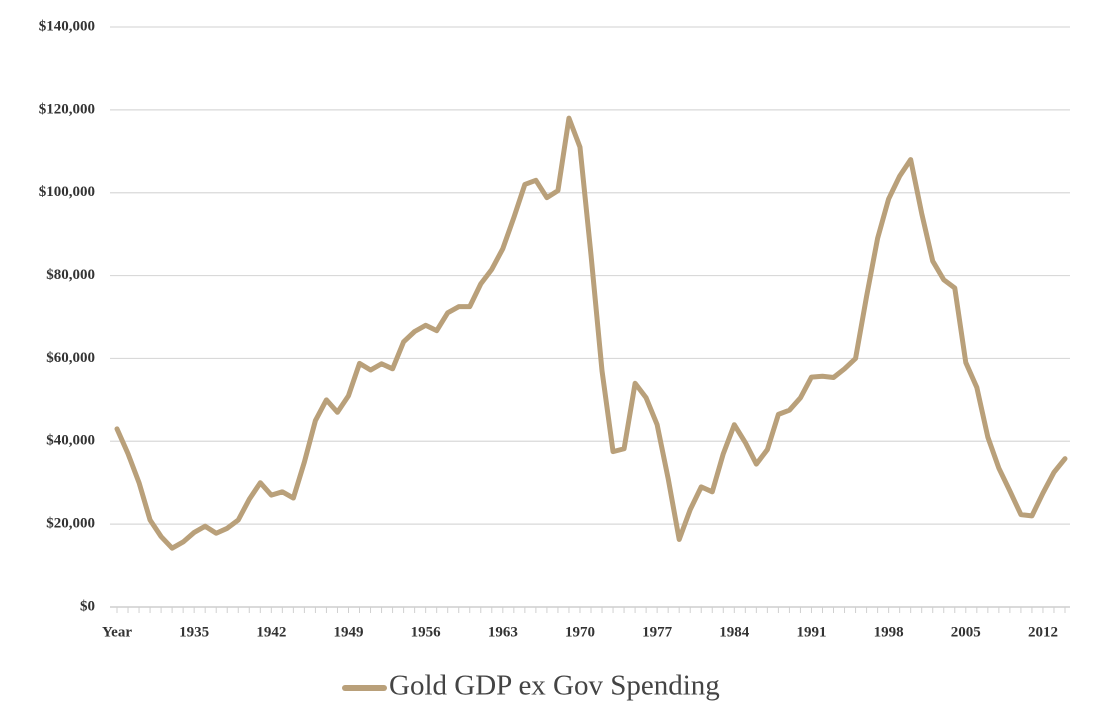 The image size is (1111, 723). Describe the element at coordinates (67, 26) in the screenshot. I see `y-tick-label: $140,000` at that location.